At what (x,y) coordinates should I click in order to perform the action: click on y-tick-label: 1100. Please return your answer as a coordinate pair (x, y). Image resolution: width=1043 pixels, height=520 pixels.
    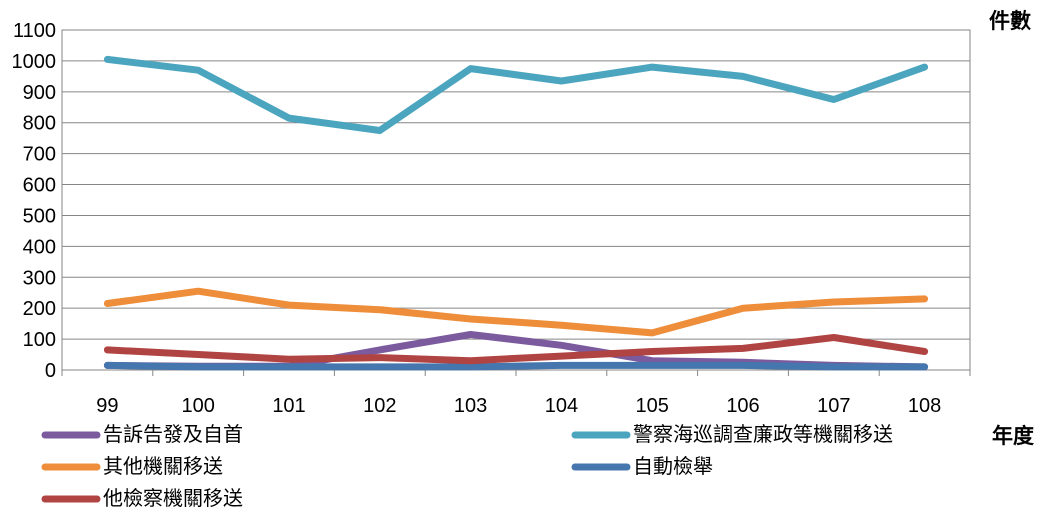
    Looking at the image, I should click on (34, 31).